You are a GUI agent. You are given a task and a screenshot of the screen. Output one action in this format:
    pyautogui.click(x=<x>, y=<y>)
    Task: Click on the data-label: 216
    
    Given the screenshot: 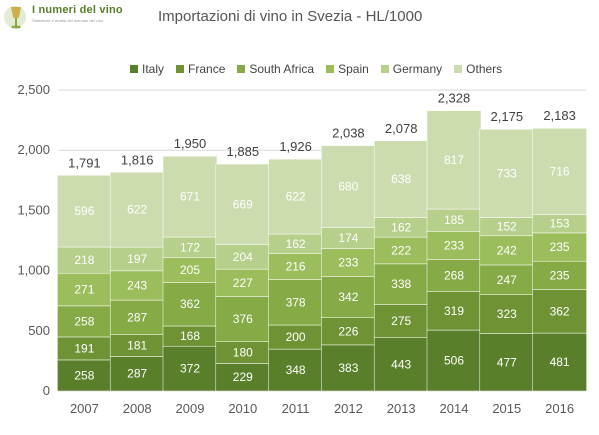 What is the action you would take?
    pyautogui.click(x=296, y=267)
    